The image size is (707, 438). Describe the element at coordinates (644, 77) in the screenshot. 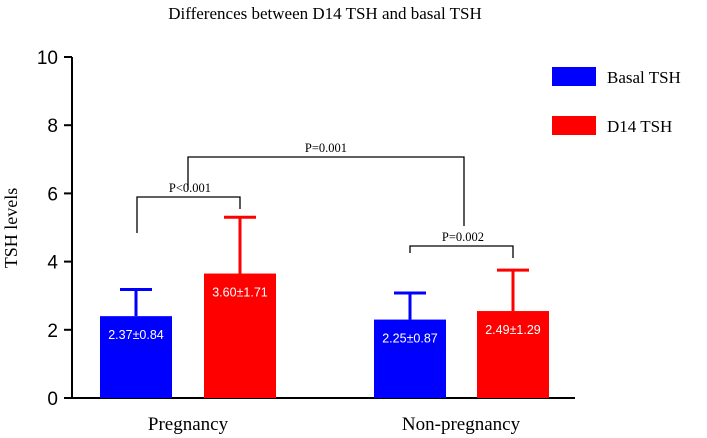

I see `legend-label: Basal TSH` at that location.